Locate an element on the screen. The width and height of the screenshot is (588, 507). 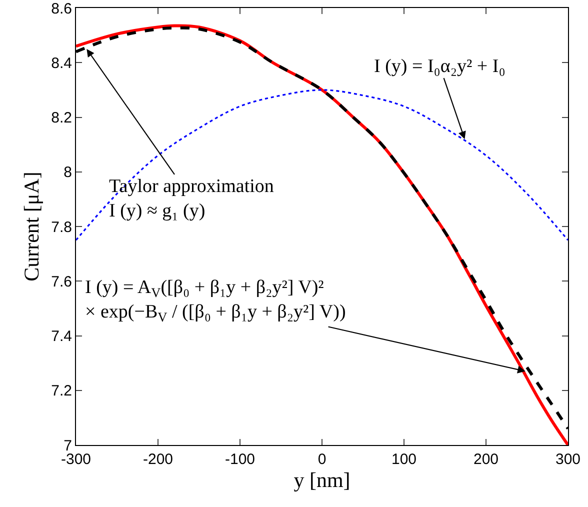
x-tick-label: 200 is located at coordinates (486, 459).